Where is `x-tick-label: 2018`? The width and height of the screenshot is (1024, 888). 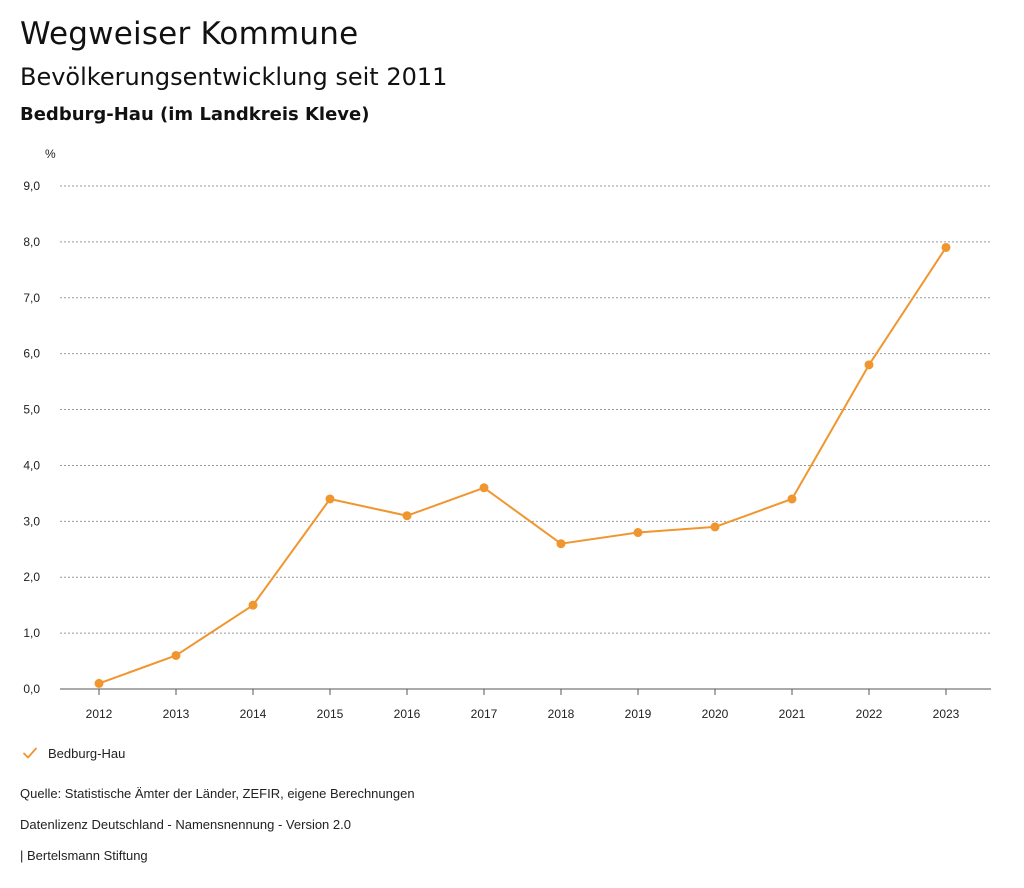 x-tick-label: 2018 is located at coordinates (561, 714).